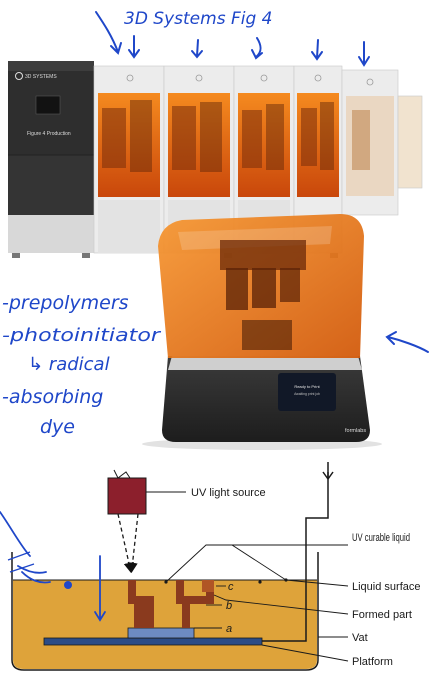  What do you see at coordinates (82, 335) in the screenshot?
I see `note-photoinitiator: -photoinitiator` at bounding box center [82, 335].